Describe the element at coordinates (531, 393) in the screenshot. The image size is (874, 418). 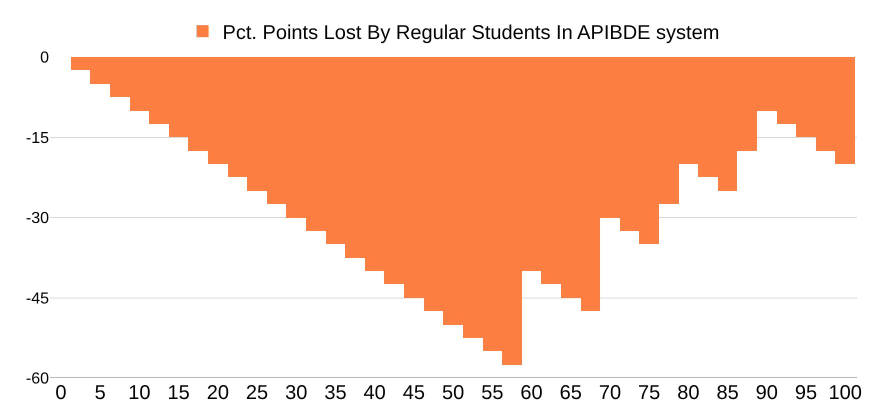
I see `x-tick-label: 60` at that location.